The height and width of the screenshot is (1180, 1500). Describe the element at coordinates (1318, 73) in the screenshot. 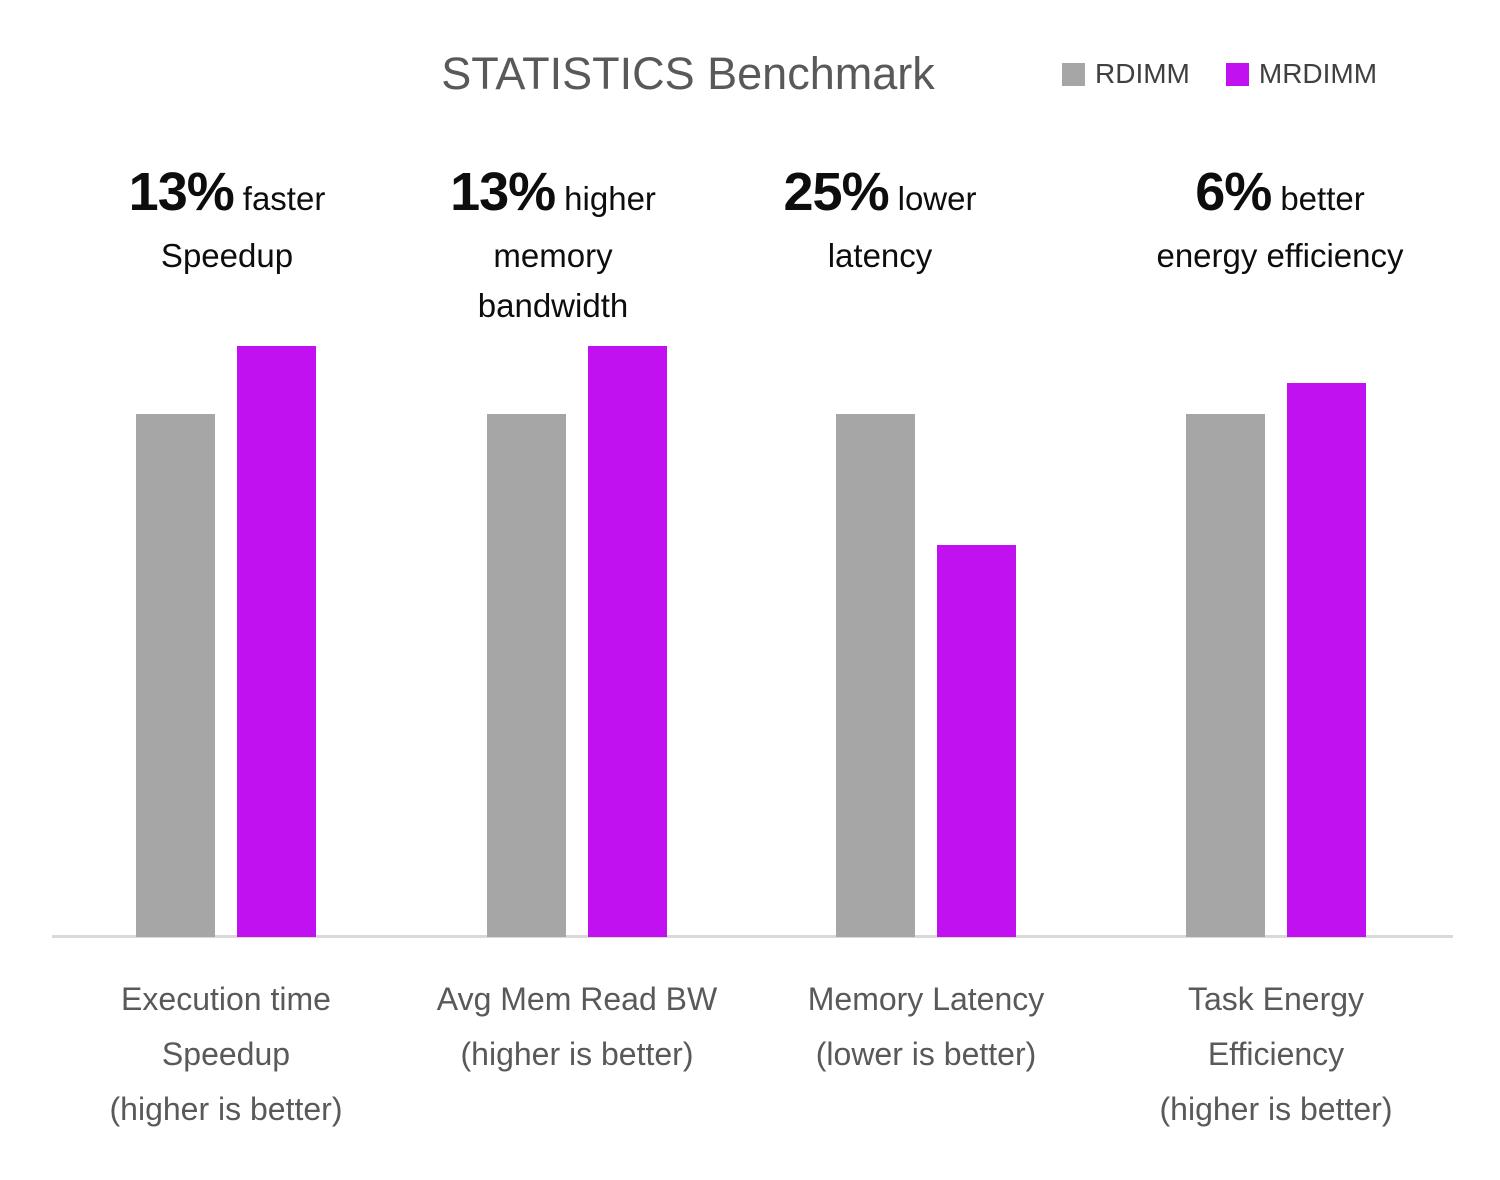

I see `legend-label: MRDIMM` at that location.